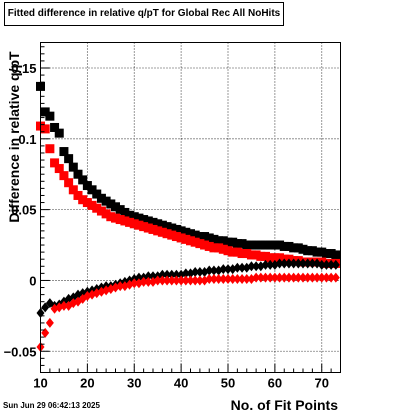 The image size is (400, 414). Describe the element at coordinates (134, 383) in the screenshot. I see `x-tick-label: 30` at that location.